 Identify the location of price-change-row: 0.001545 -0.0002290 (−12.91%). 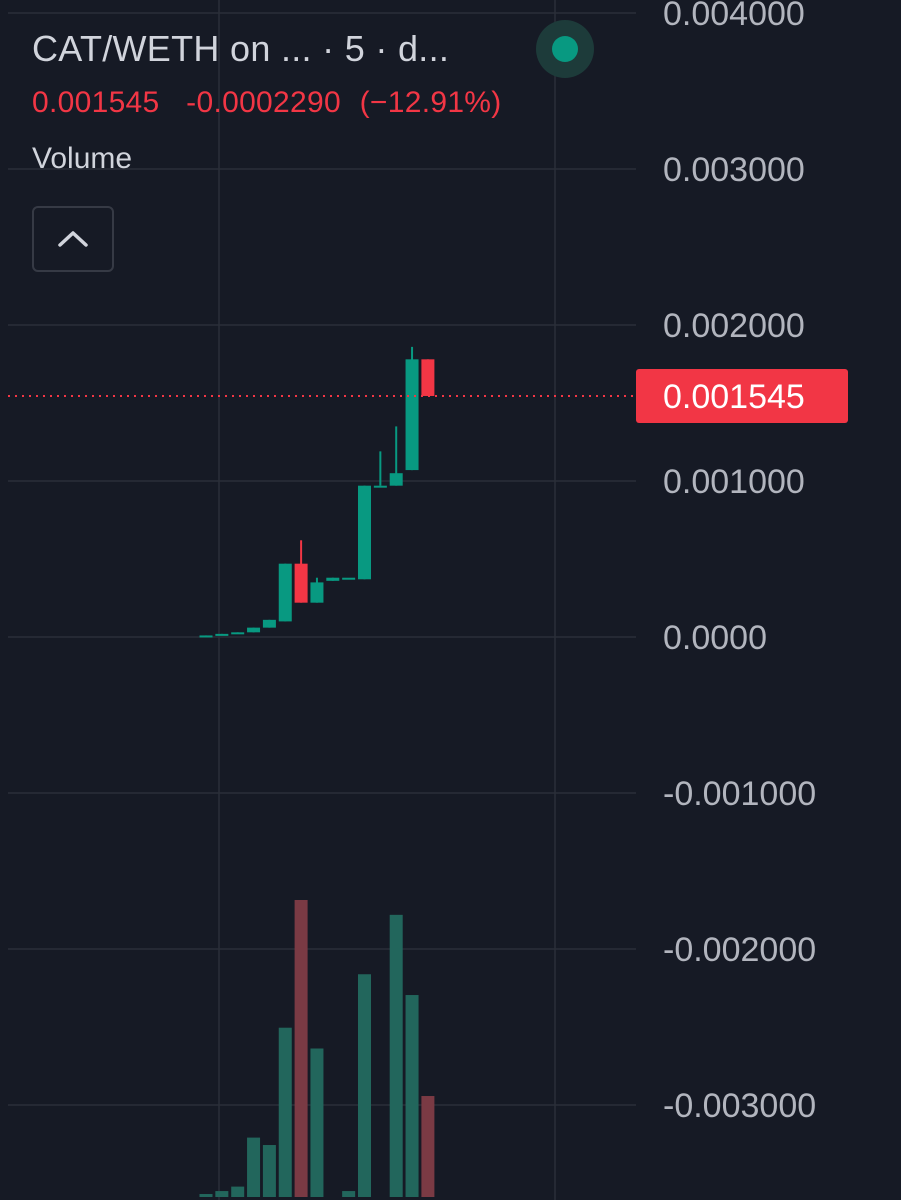
(332, 103).